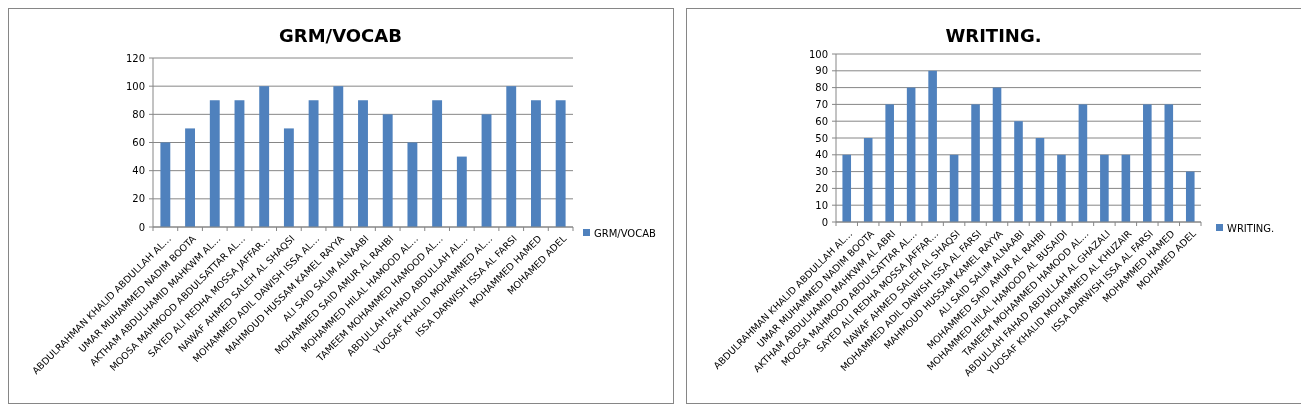  Describe the element at coordinates (821, 172) in the screenshot. I see `y-tick-label: 30` at that location.